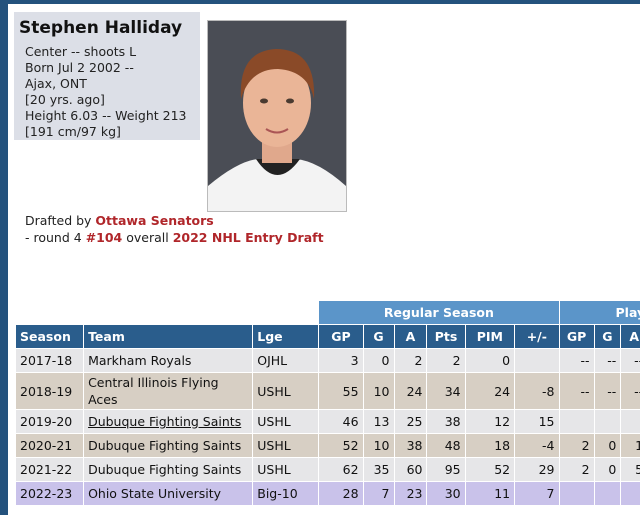 This screenshot has width=640, height=515. Describe the element at coordinates (50, 336) in the screenshot. I see `column-header: Season` at that location.